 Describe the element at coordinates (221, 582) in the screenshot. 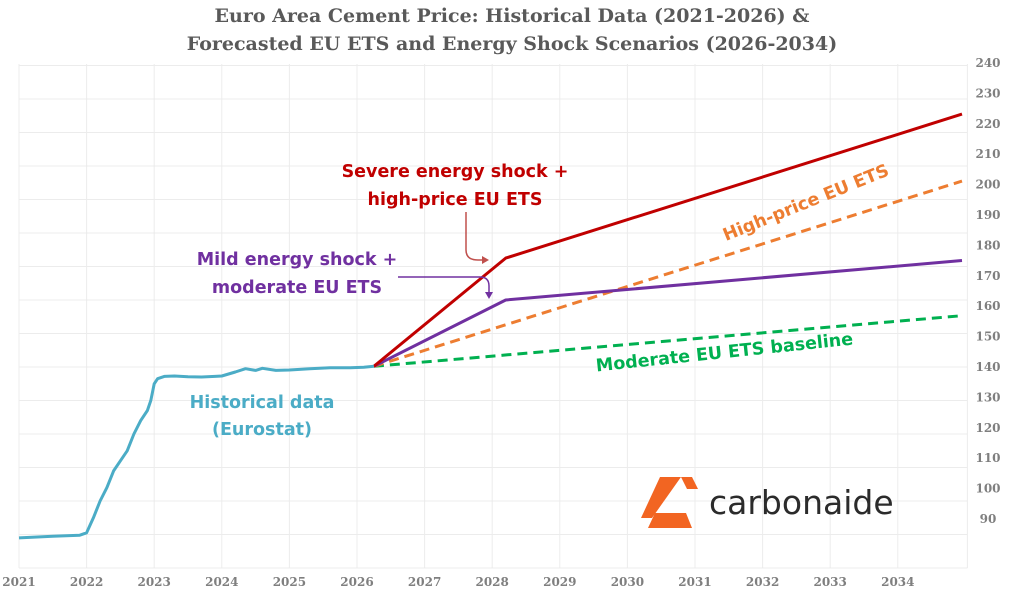

I see `x-tick-label: 2024` at that location.